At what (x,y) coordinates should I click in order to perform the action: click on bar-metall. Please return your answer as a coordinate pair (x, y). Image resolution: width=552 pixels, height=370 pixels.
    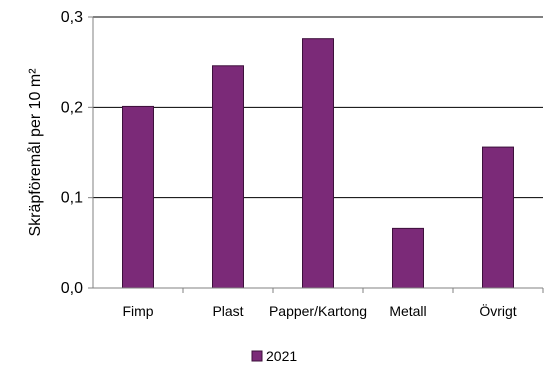
    Looking at the image, I should click on (408, 258).